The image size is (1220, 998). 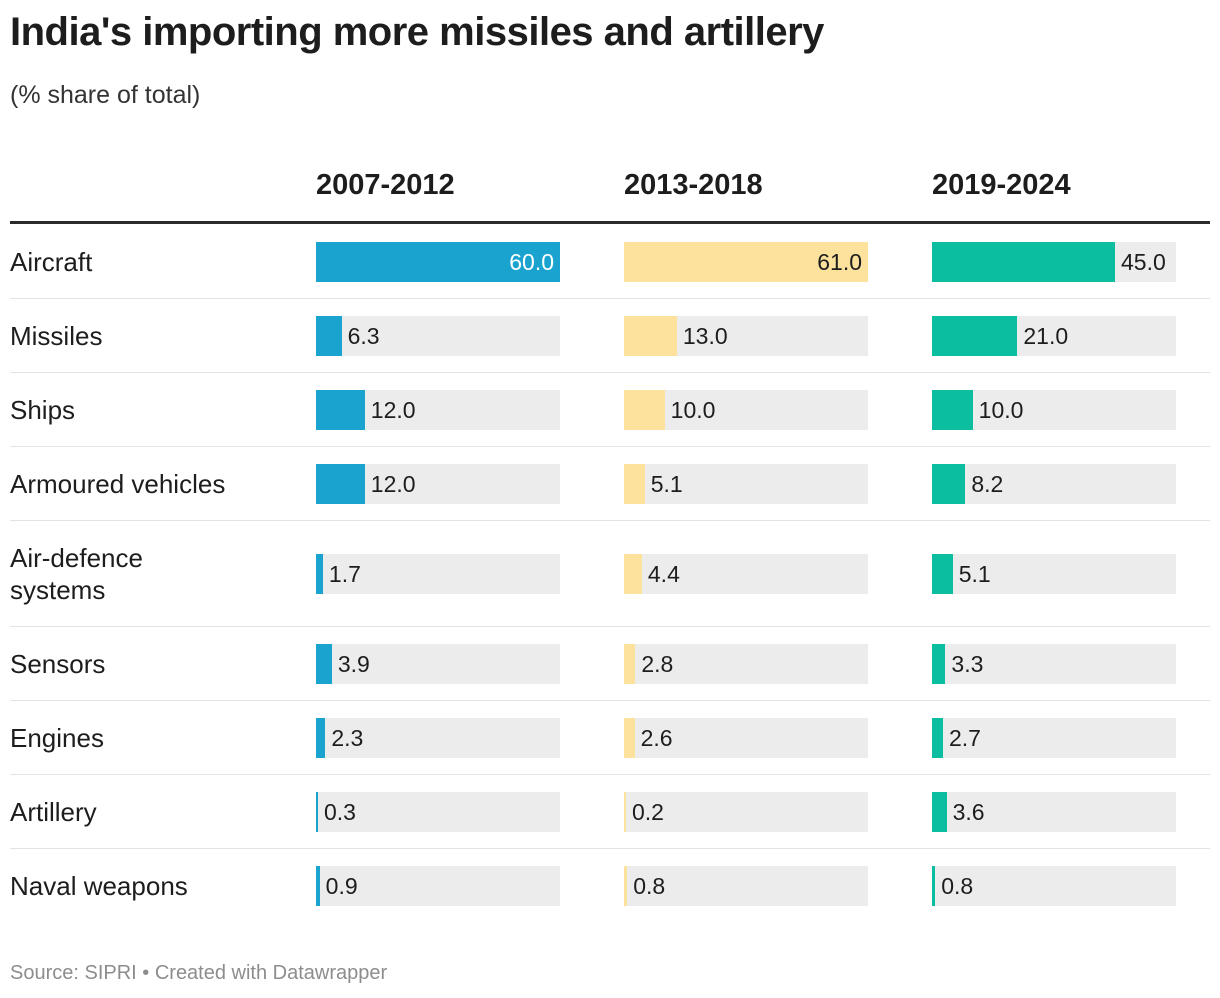 I want to click on bar-track-naval-weapons-2013-2018: 0.8, so click(x=746, y=886).